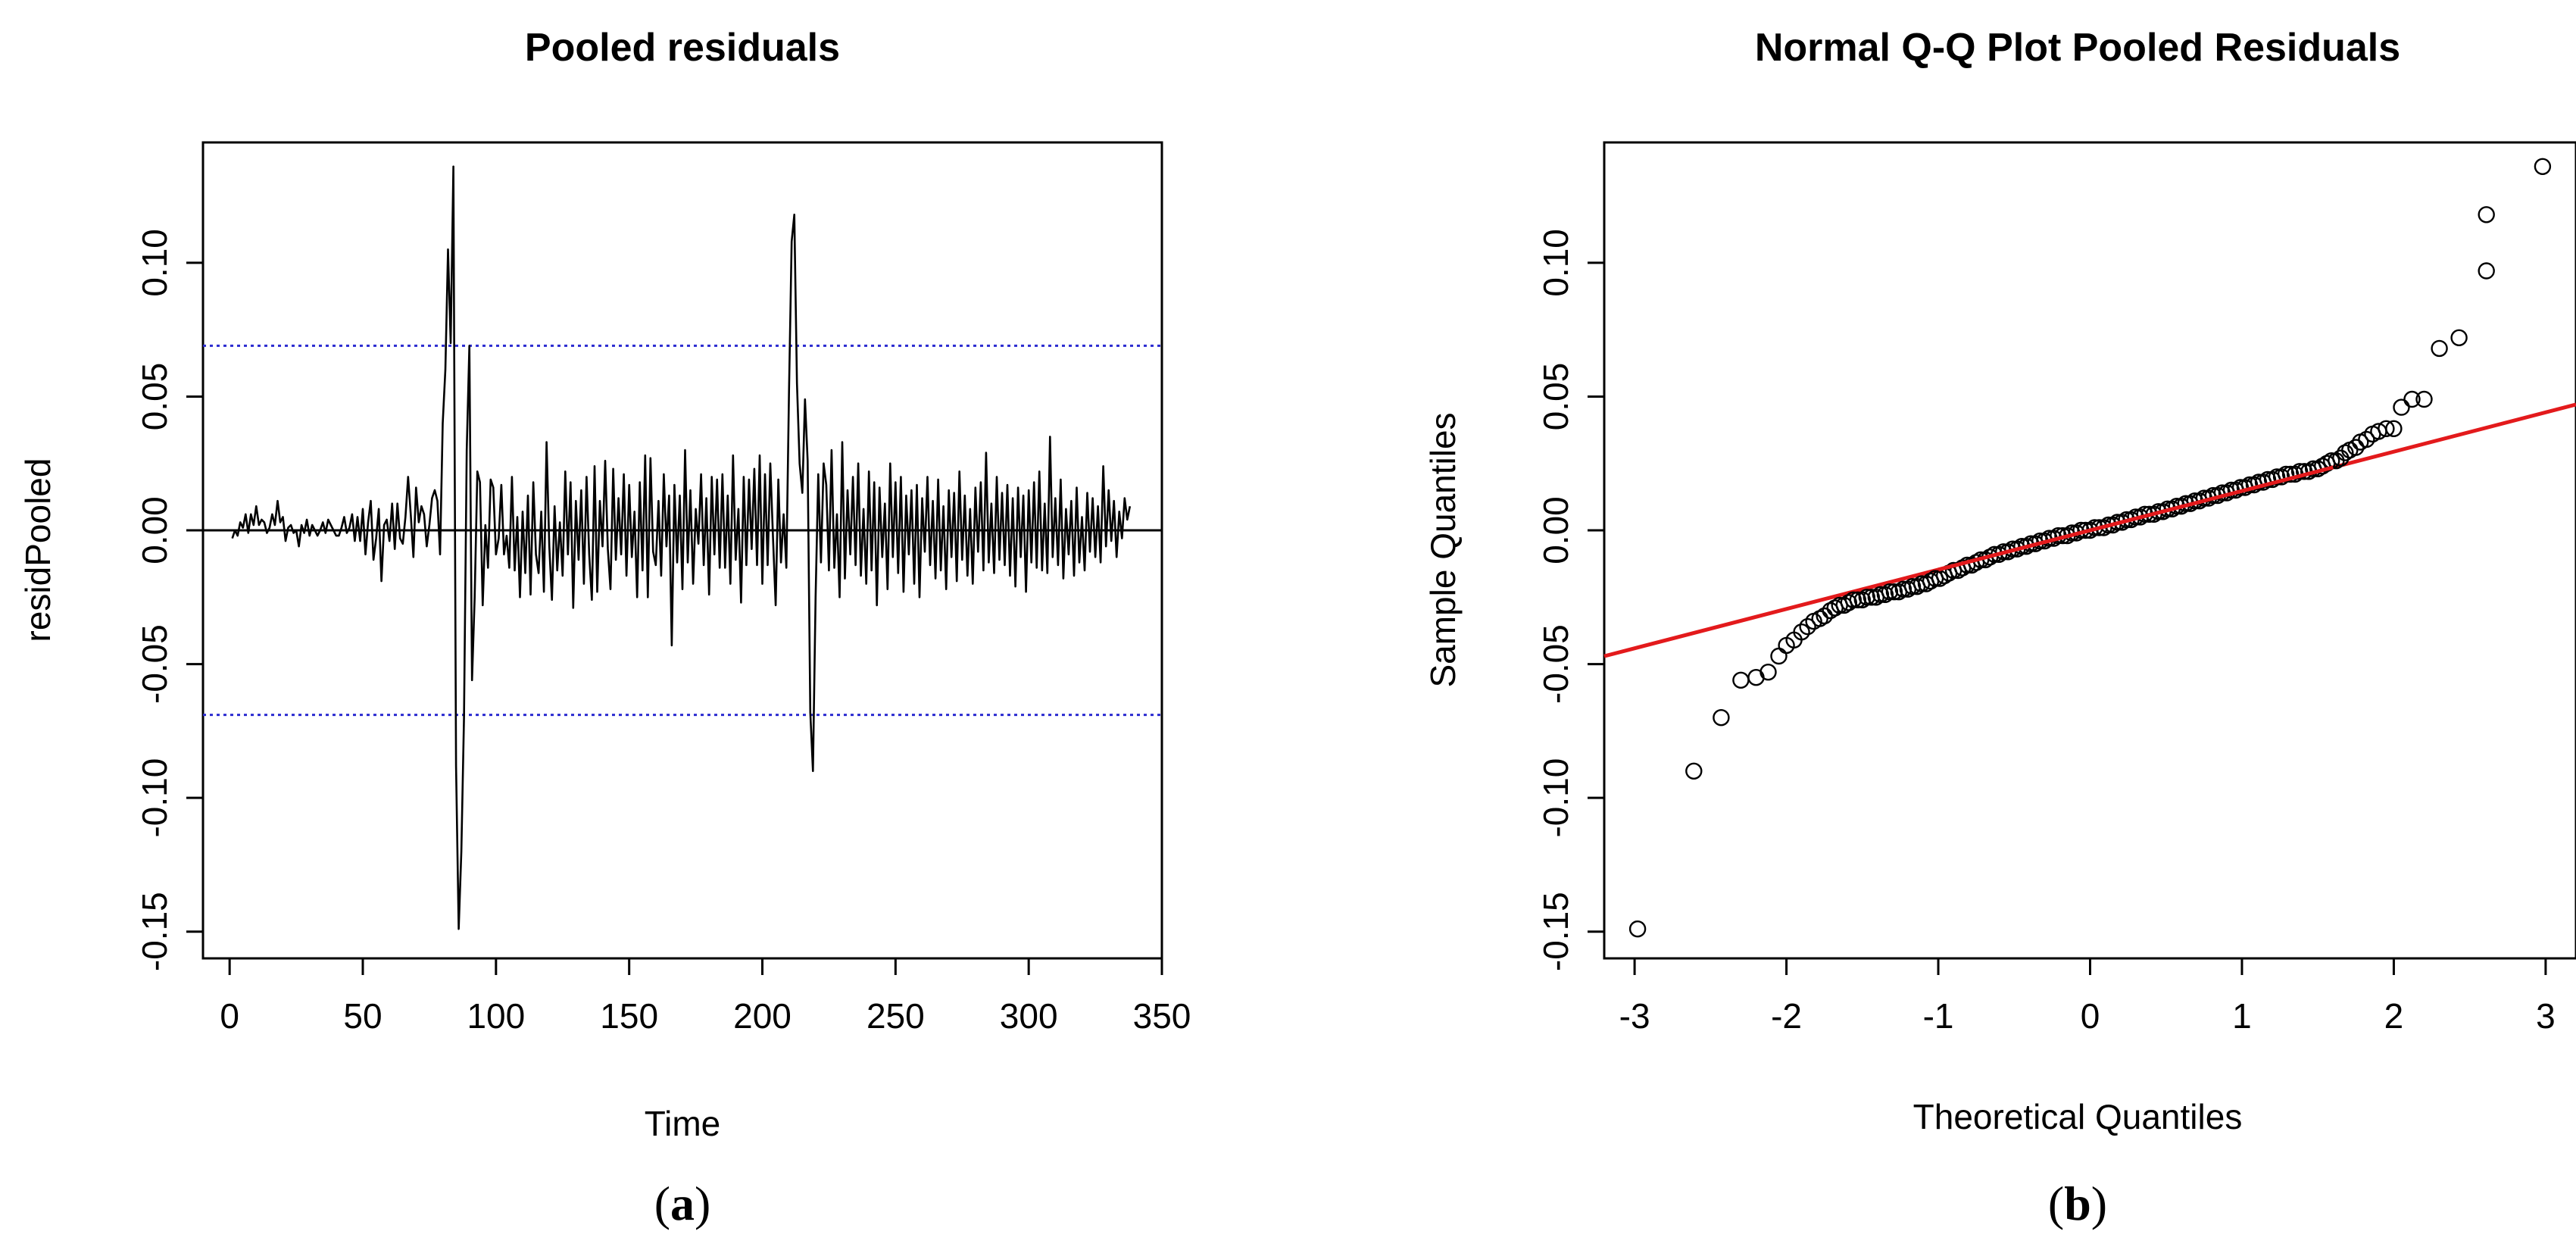 This screenshot has height=1247, width=2576. I want to click on x-tick-label: -3, so click(1635, 1016).